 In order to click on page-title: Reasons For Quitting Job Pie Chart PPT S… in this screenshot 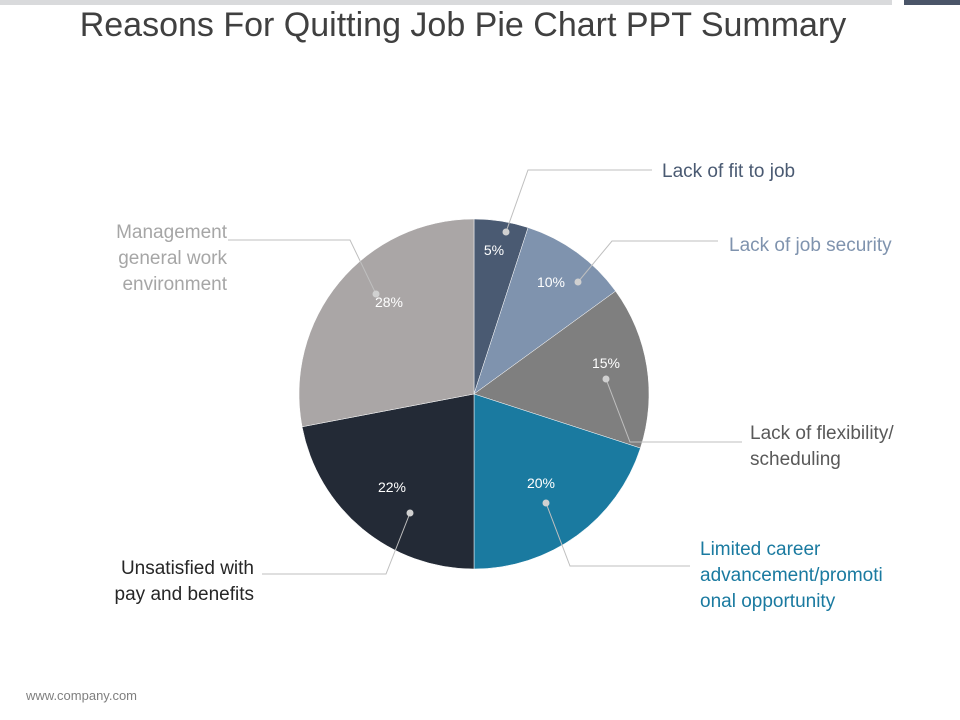, I will do `click(463, 25)`.